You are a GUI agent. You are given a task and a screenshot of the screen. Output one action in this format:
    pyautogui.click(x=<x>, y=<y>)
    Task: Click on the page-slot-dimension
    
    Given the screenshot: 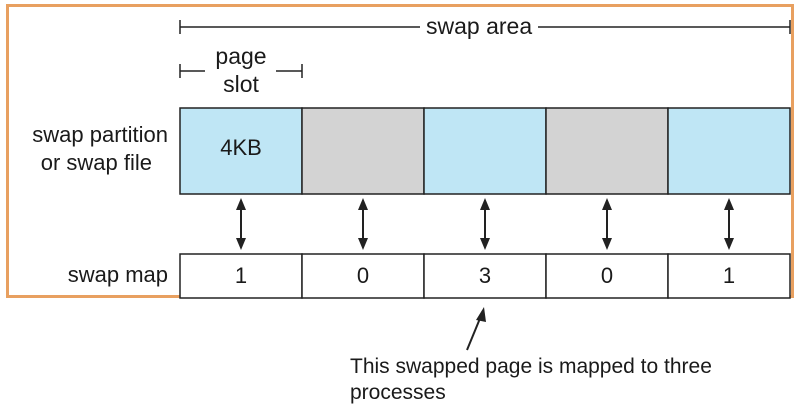 What is the action you would take?
    pyautogui.click(x=241, y=71)
    